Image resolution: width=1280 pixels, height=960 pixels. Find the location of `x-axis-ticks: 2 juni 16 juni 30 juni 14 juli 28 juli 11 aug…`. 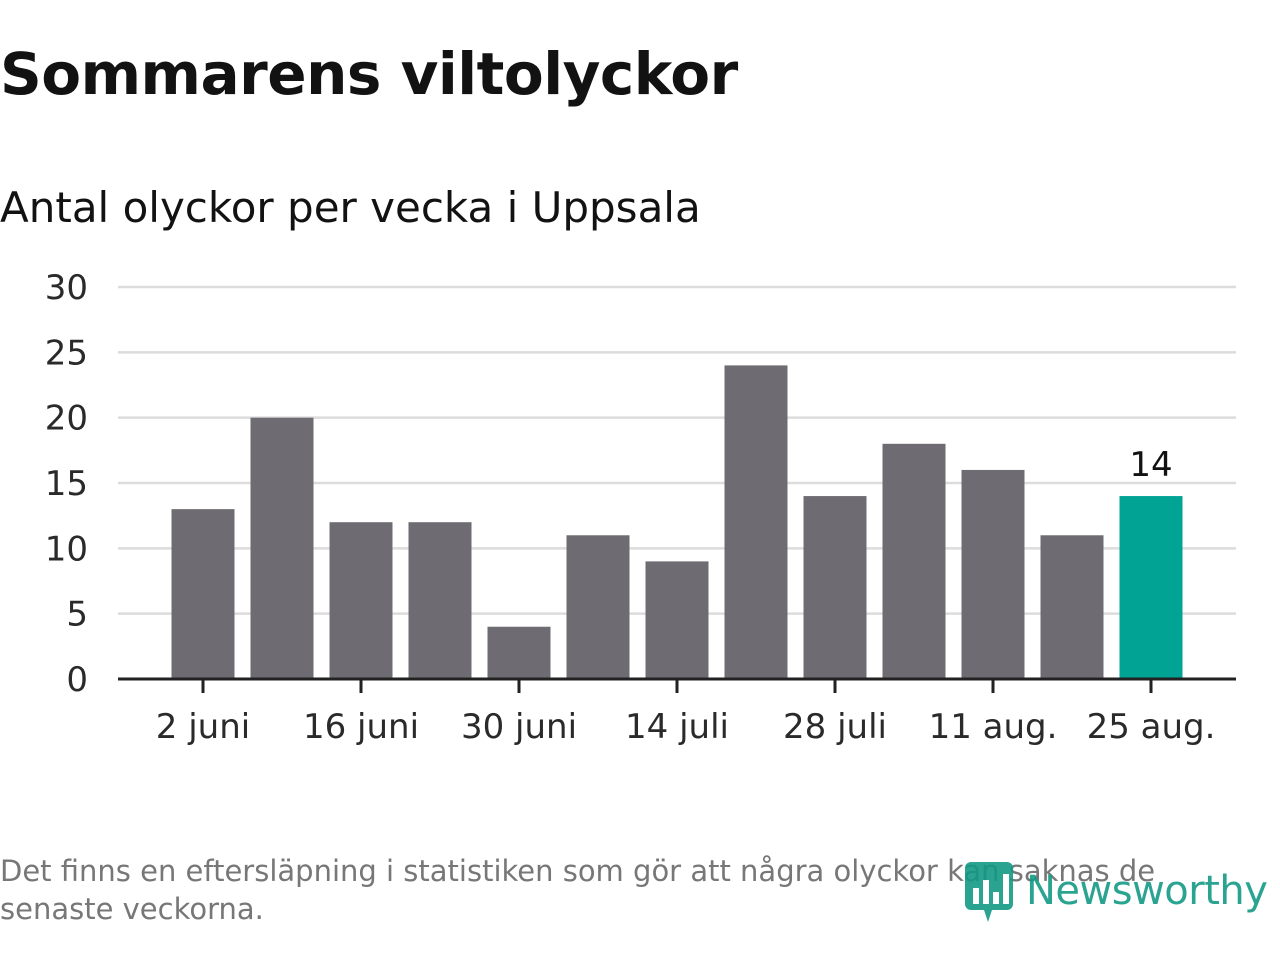

x-axis-ticks: 2 juni 16 juni 30 juni 14 juli 28 juli 11 aug… is located at coordinates (686, 713).